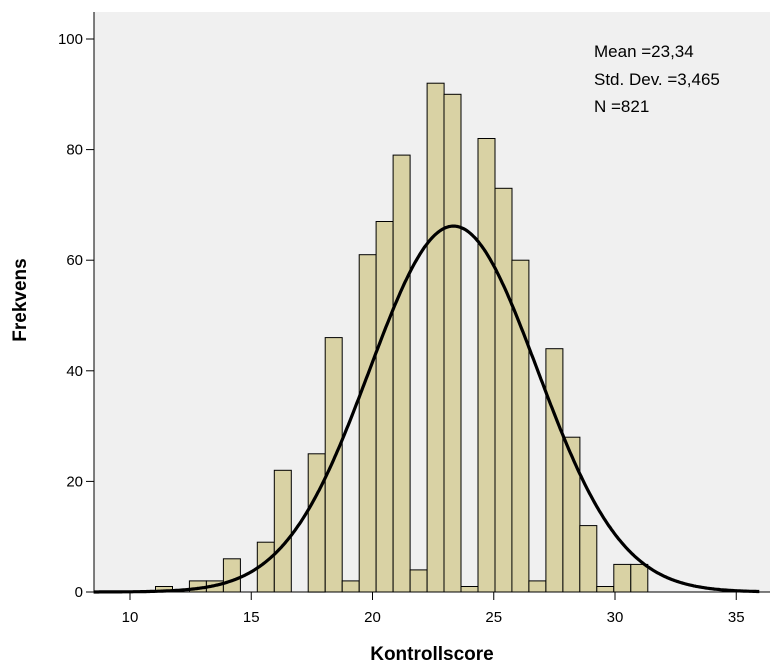 This screenshot has width=770, height=665. Describe the element at coordinates (432, 654) in the screenshot. I see `x-axis-title: Kontrollscore` at that location.